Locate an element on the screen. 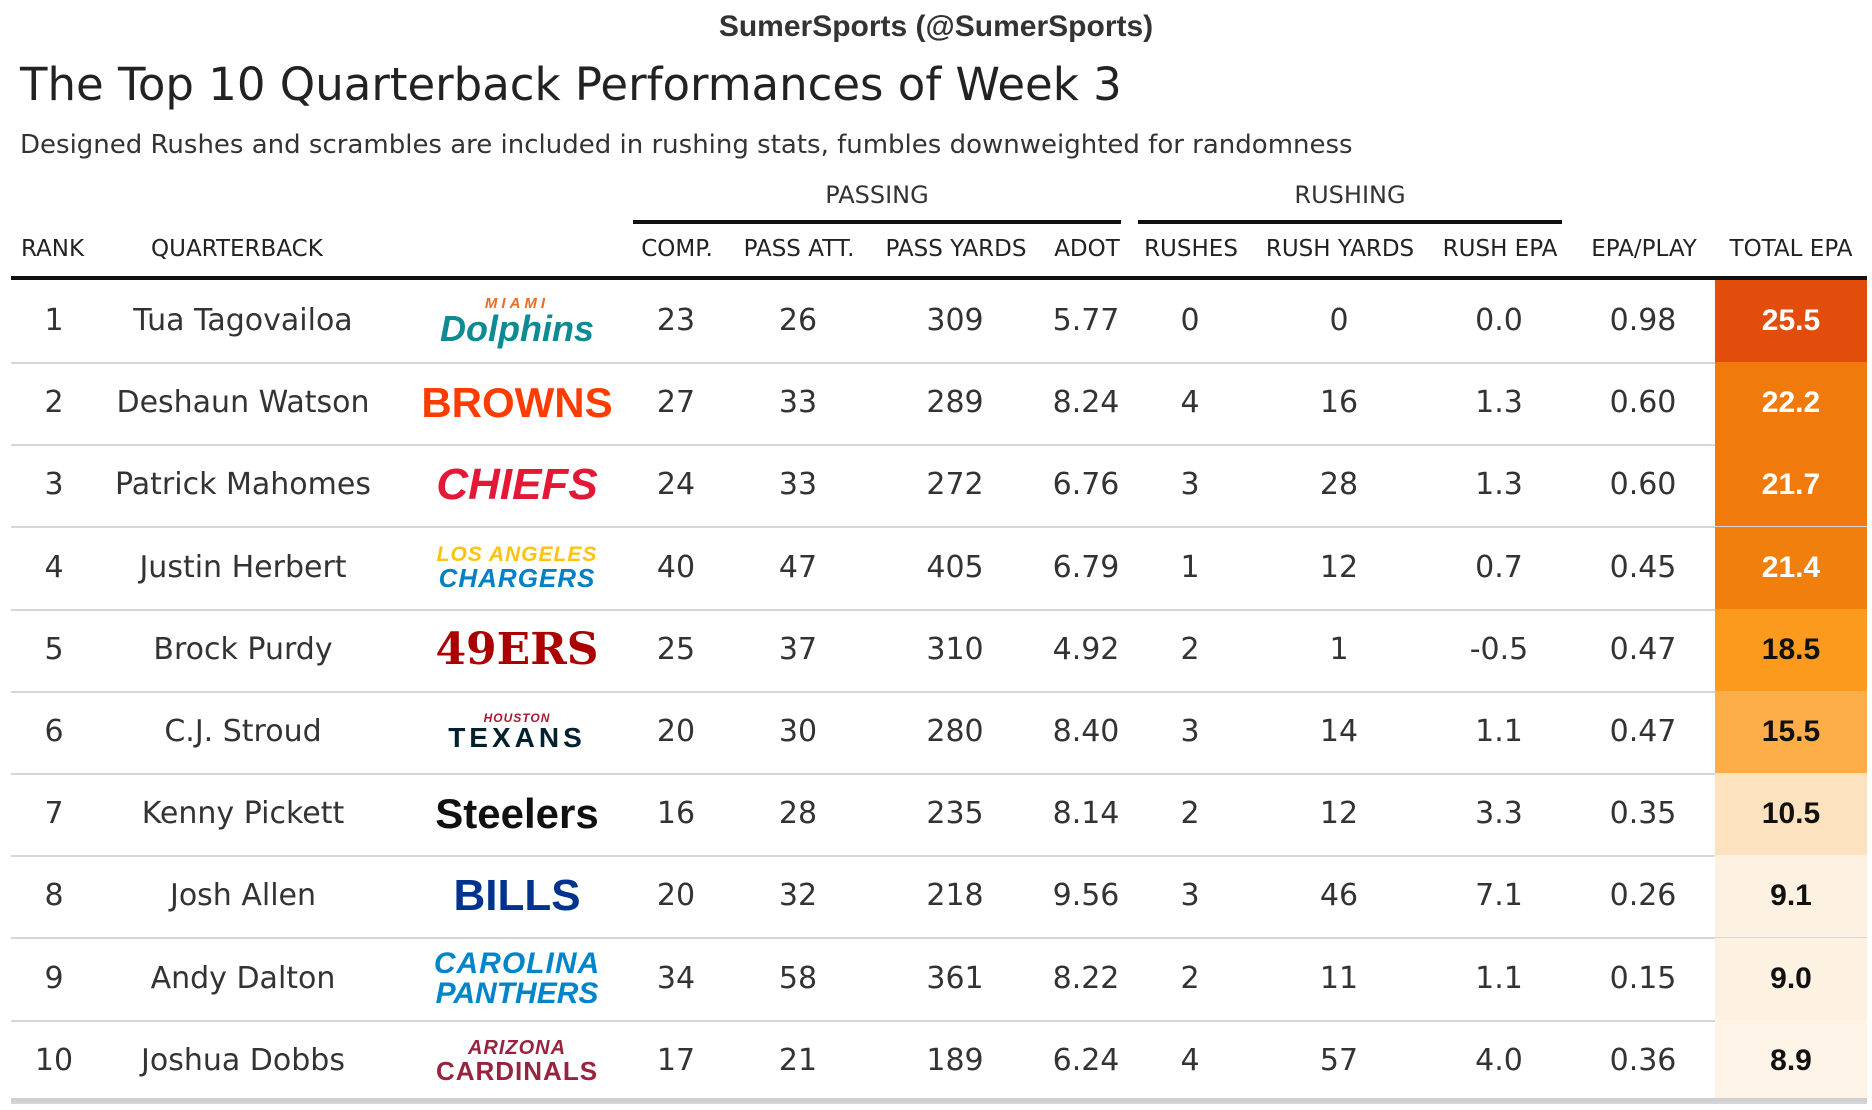  table-row: 8 Josh Allen 20 32 218 9.56 3 46 7.1 0.26 BILLS 9.1 is located at coordinates (939, 897).